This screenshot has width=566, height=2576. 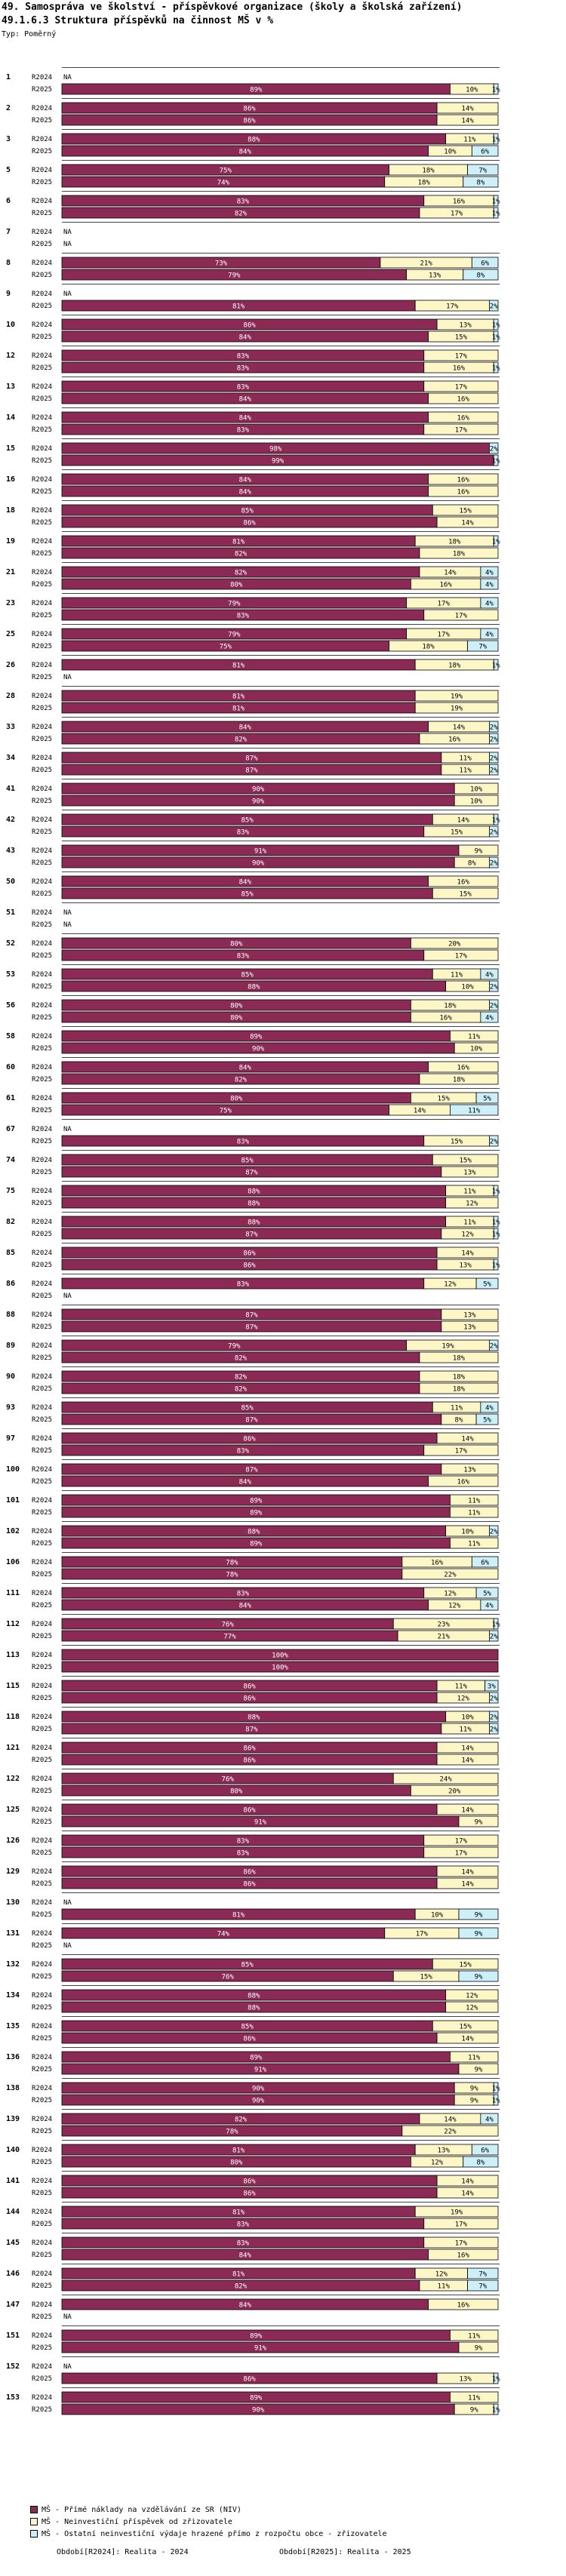 I want to click on group-label: 9, so click(x=8, y=294).